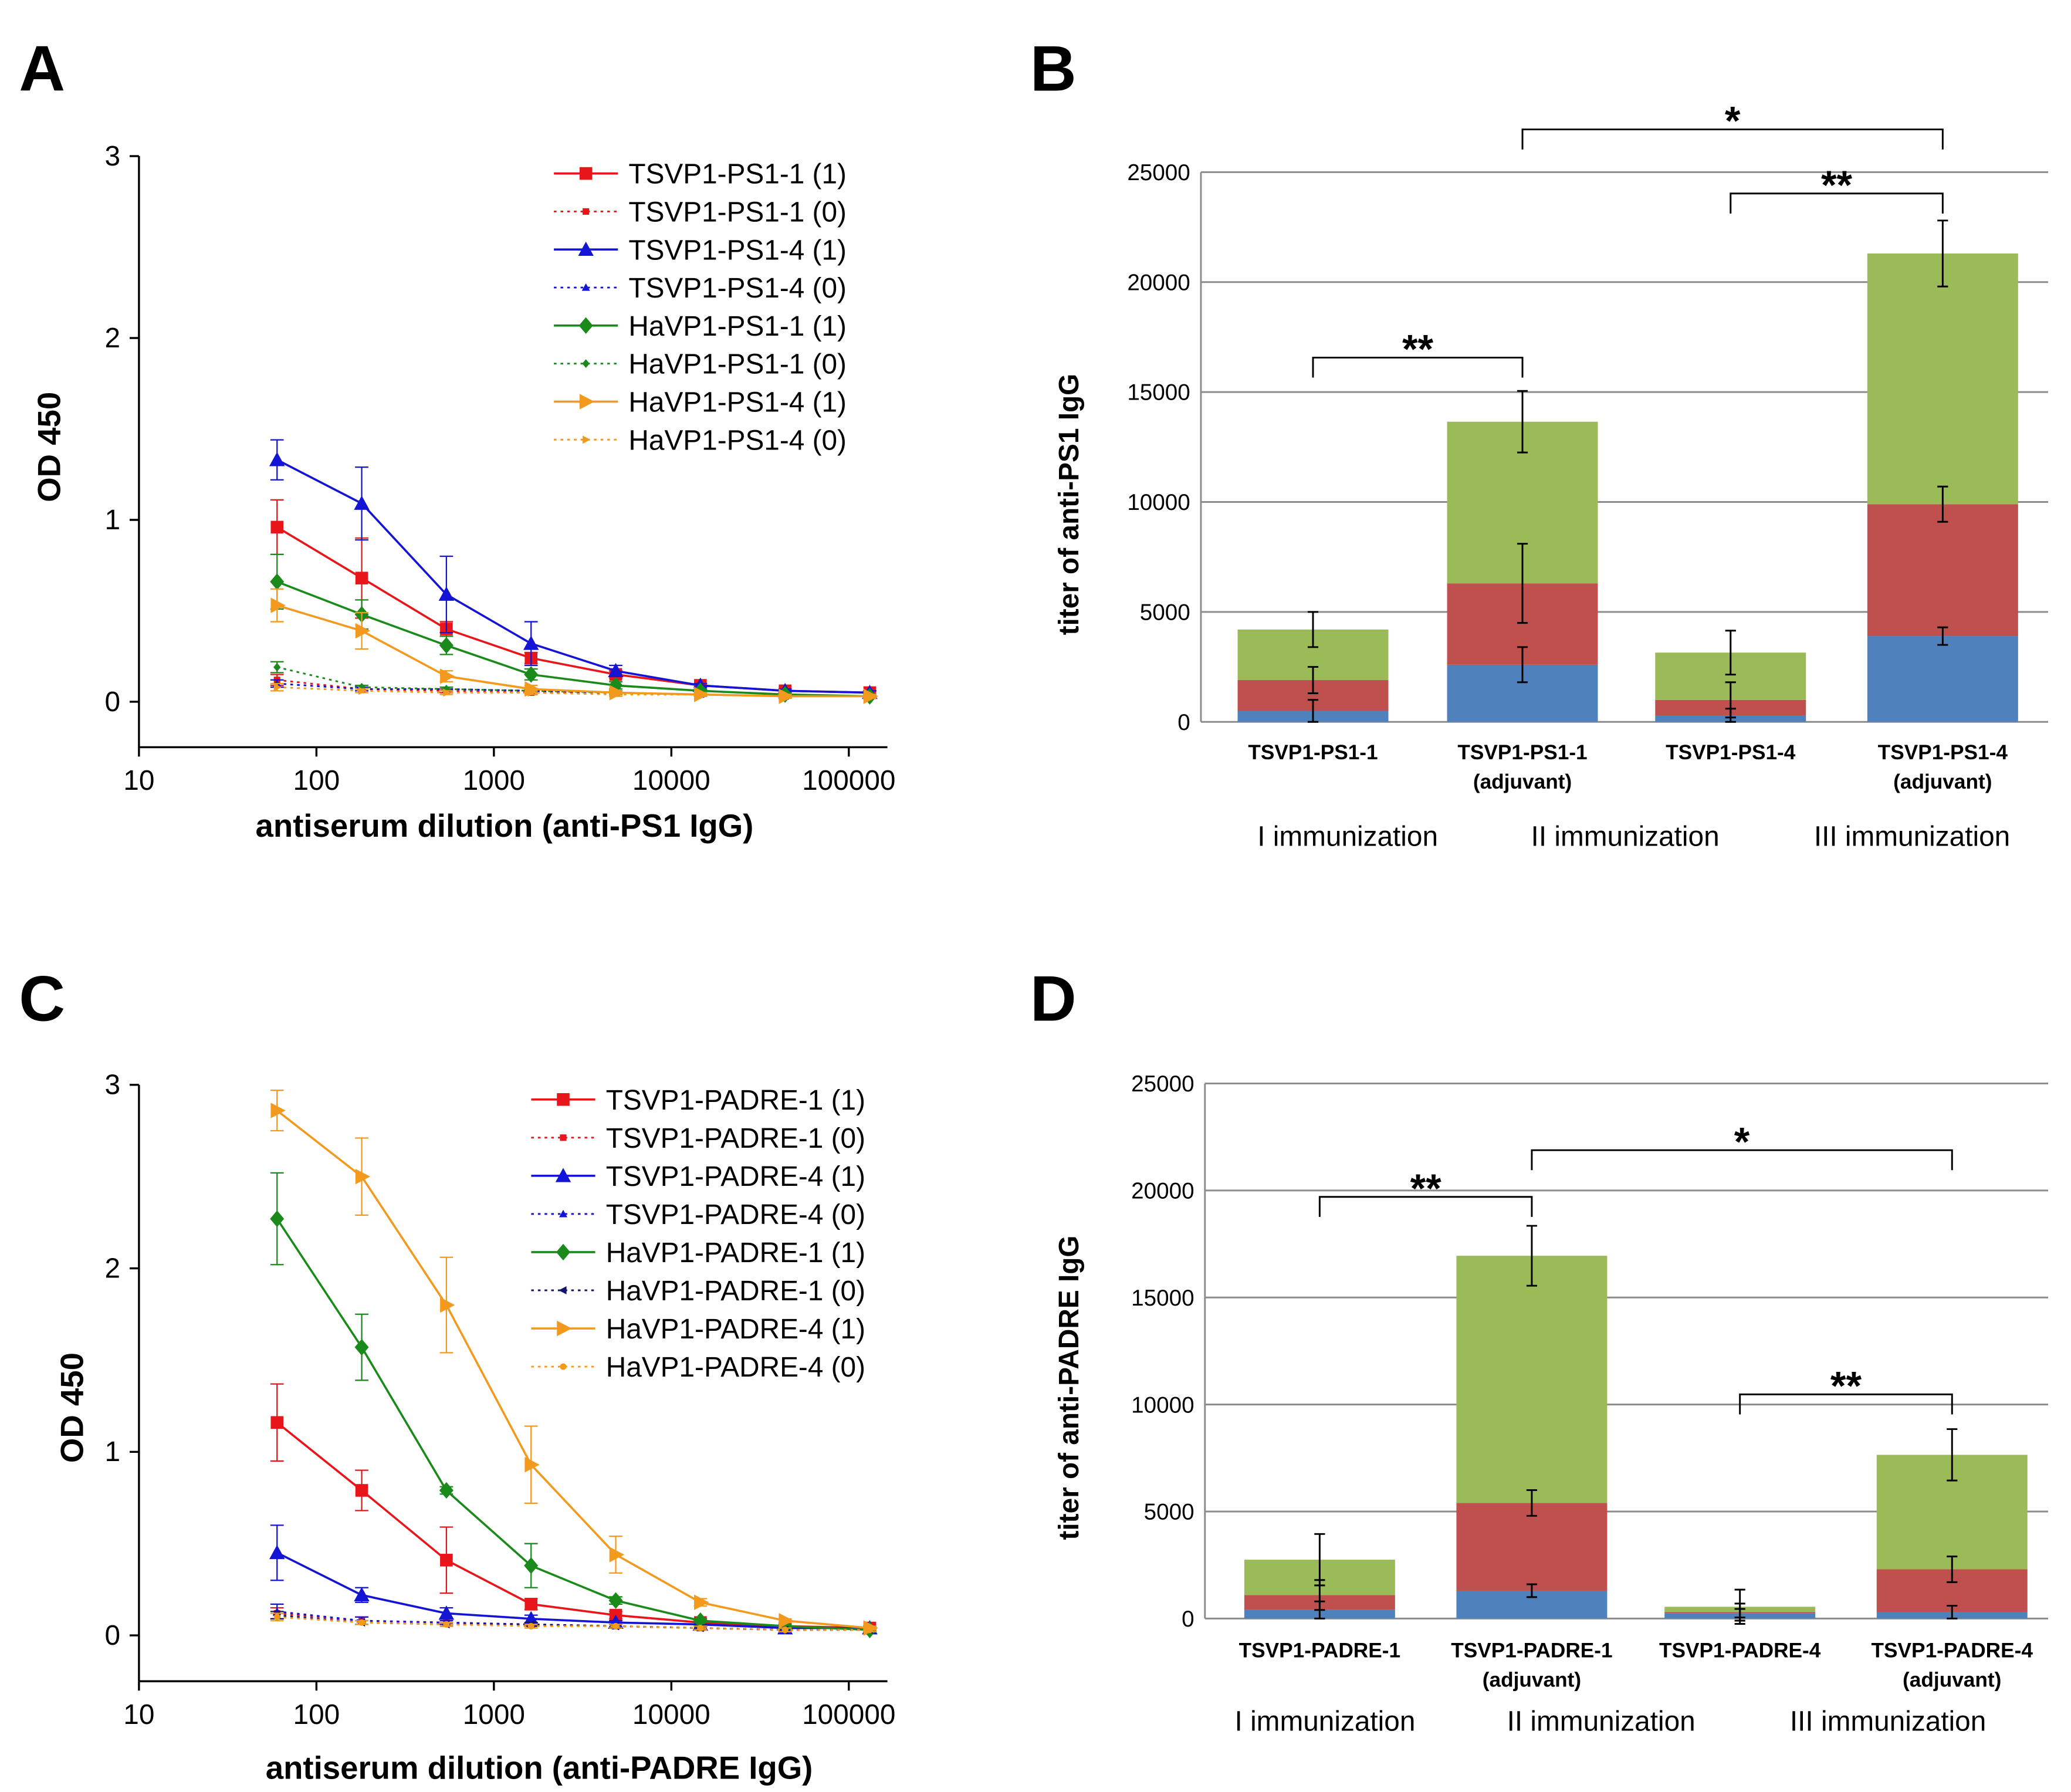 The width and height of the screenshot is (2071, 1792). Describe the element at coordinates (316, 781) in the screenshot. I see `x-tick-label: 100` at that location.